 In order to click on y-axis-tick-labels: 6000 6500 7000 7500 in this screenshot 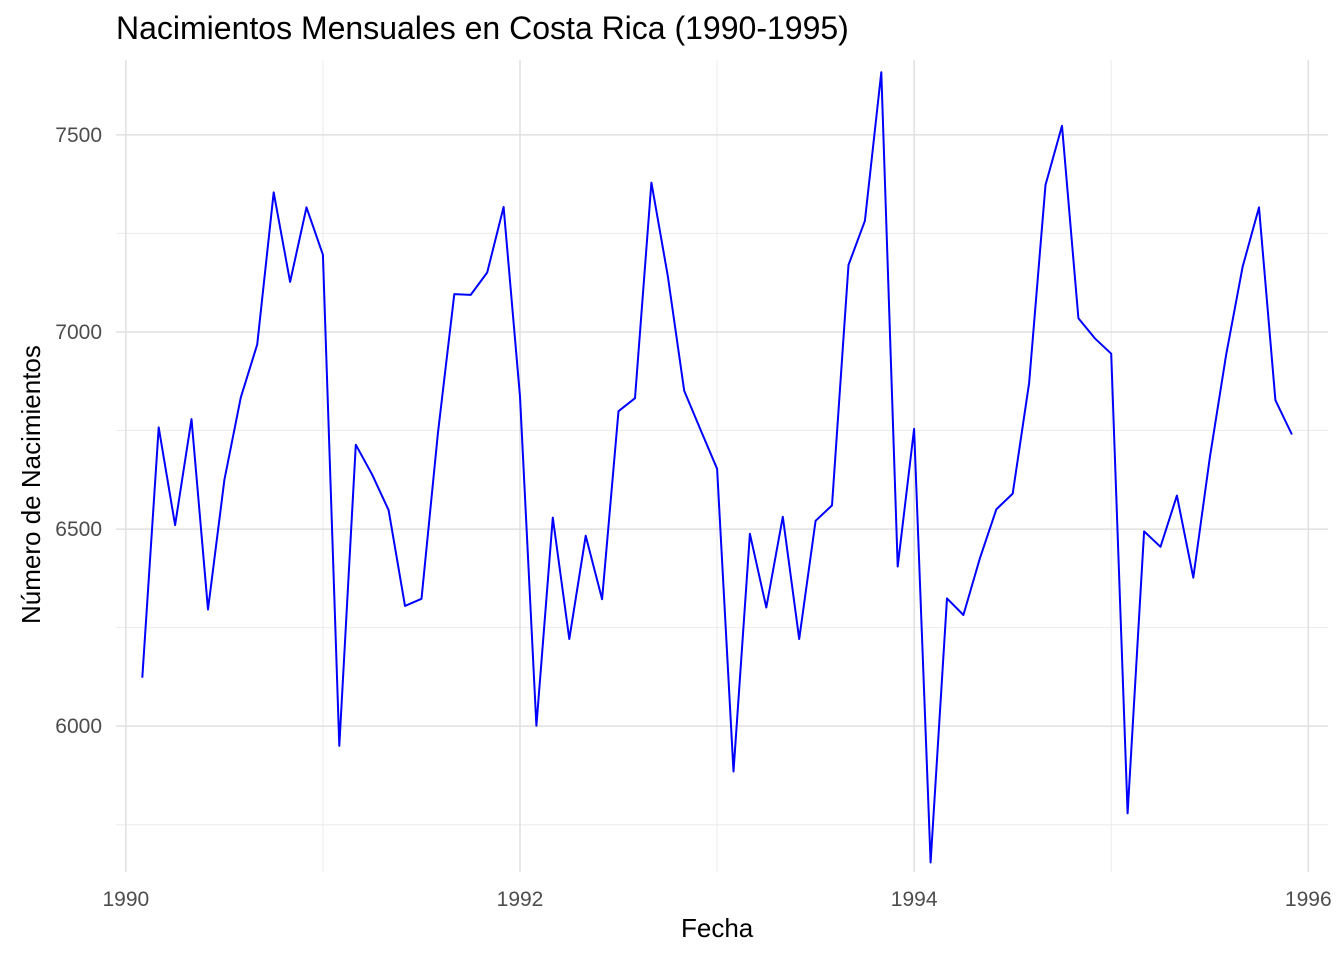, I will do `click(78, 431)`.